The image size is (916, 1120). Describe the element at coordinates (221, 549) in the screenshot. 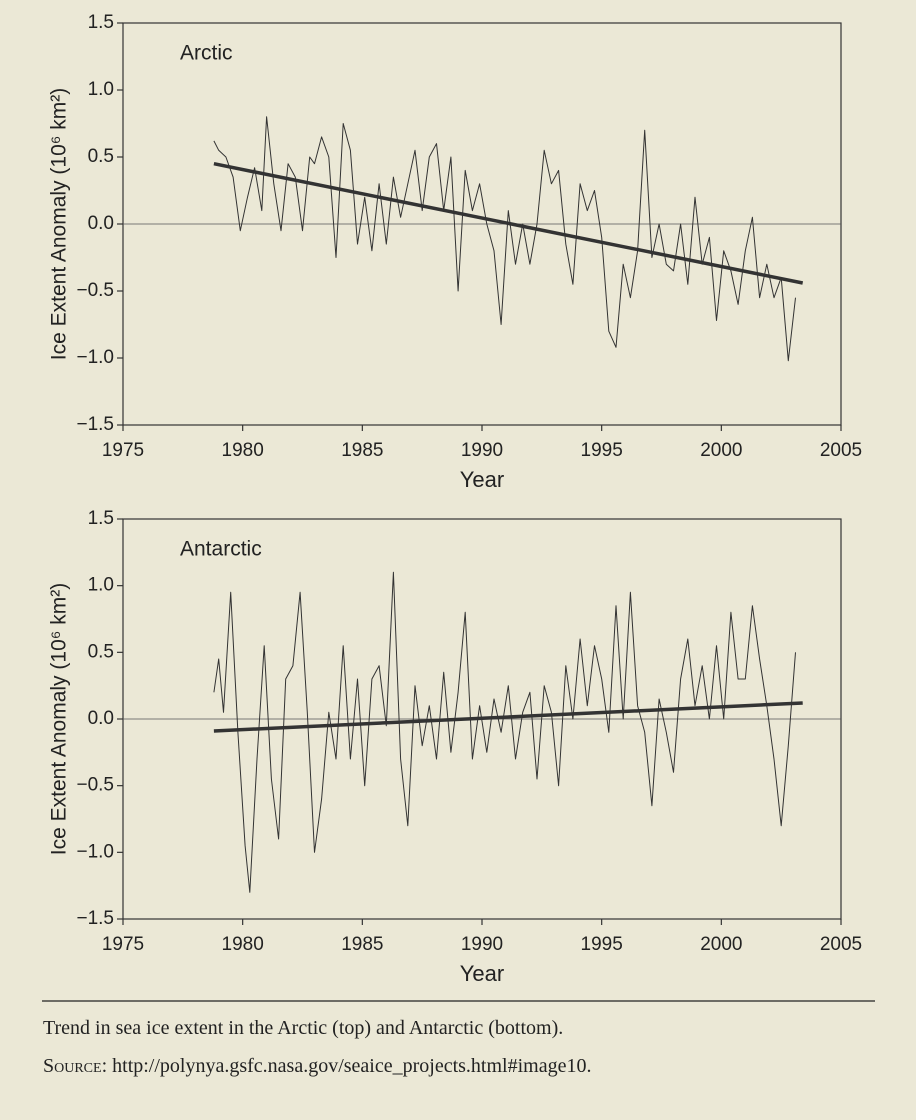

I see `chart-title: Antarctic` at that location.